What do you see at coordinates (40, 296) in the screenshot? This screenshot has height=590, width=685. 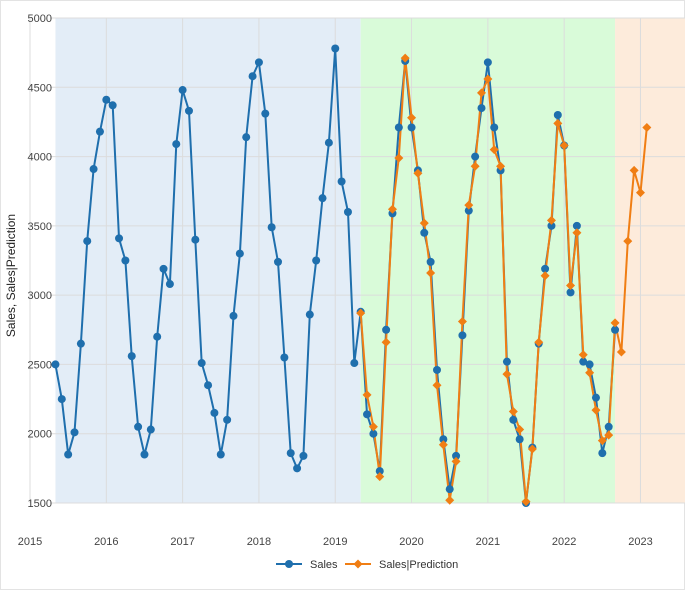 I see `y-tick-label: 3000` at bounding box center [40, 296].